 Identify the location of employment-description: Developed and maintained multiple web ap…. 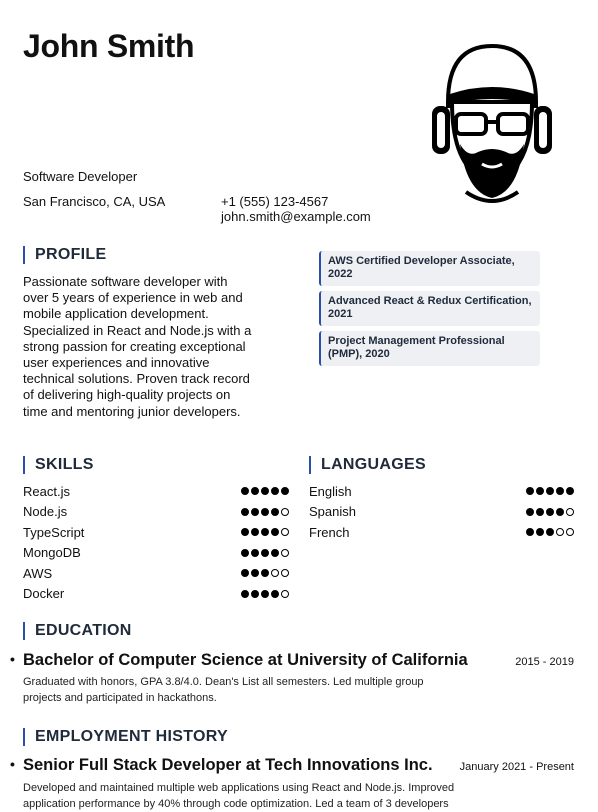
(239, 796).